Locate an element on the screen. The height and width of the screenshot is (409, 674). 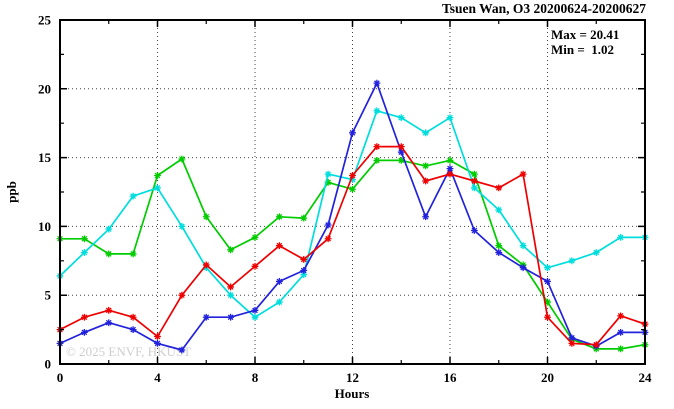
x-tick-label: 12 is located at coordinates (352, 377).